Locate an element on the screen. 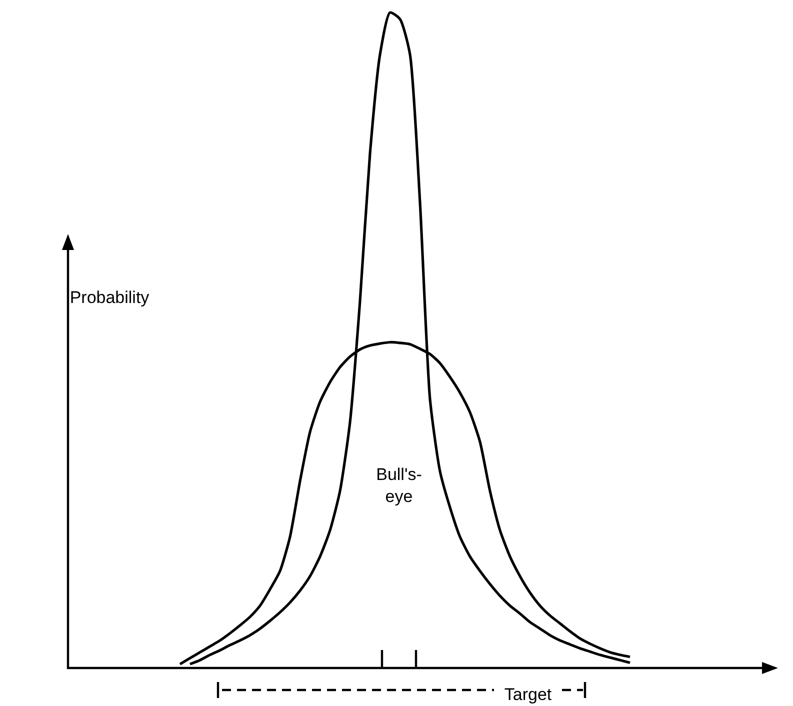 This screenshot has height=706, width=793. text: Target is located at coordinates (528, 695).